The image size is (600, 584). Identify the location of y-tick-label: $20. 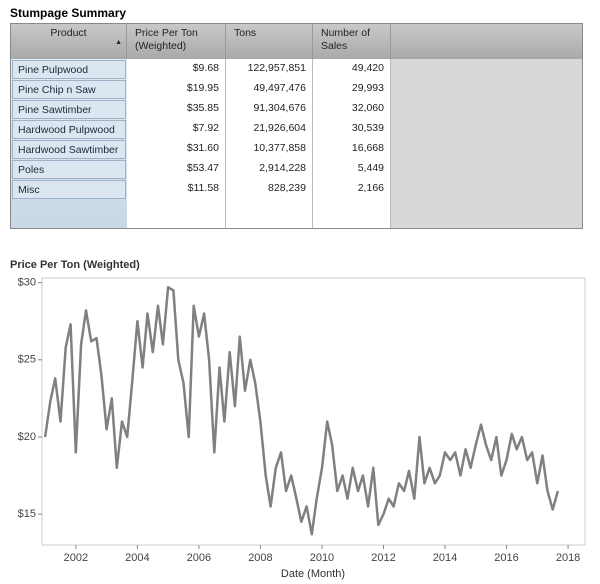
(27, 437).